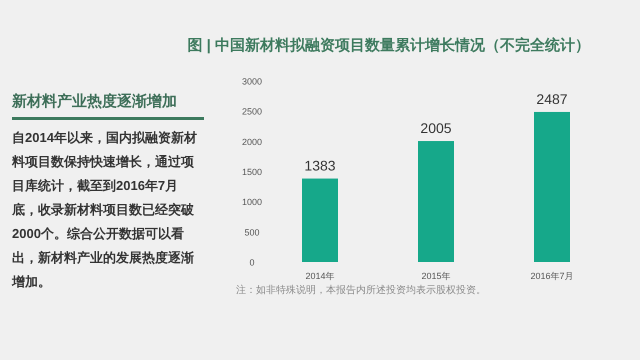  What do you see at coordinates (252, 172) in the screenshot?
I see `y-tick-label: 1500` at bounding box center [252, 172].